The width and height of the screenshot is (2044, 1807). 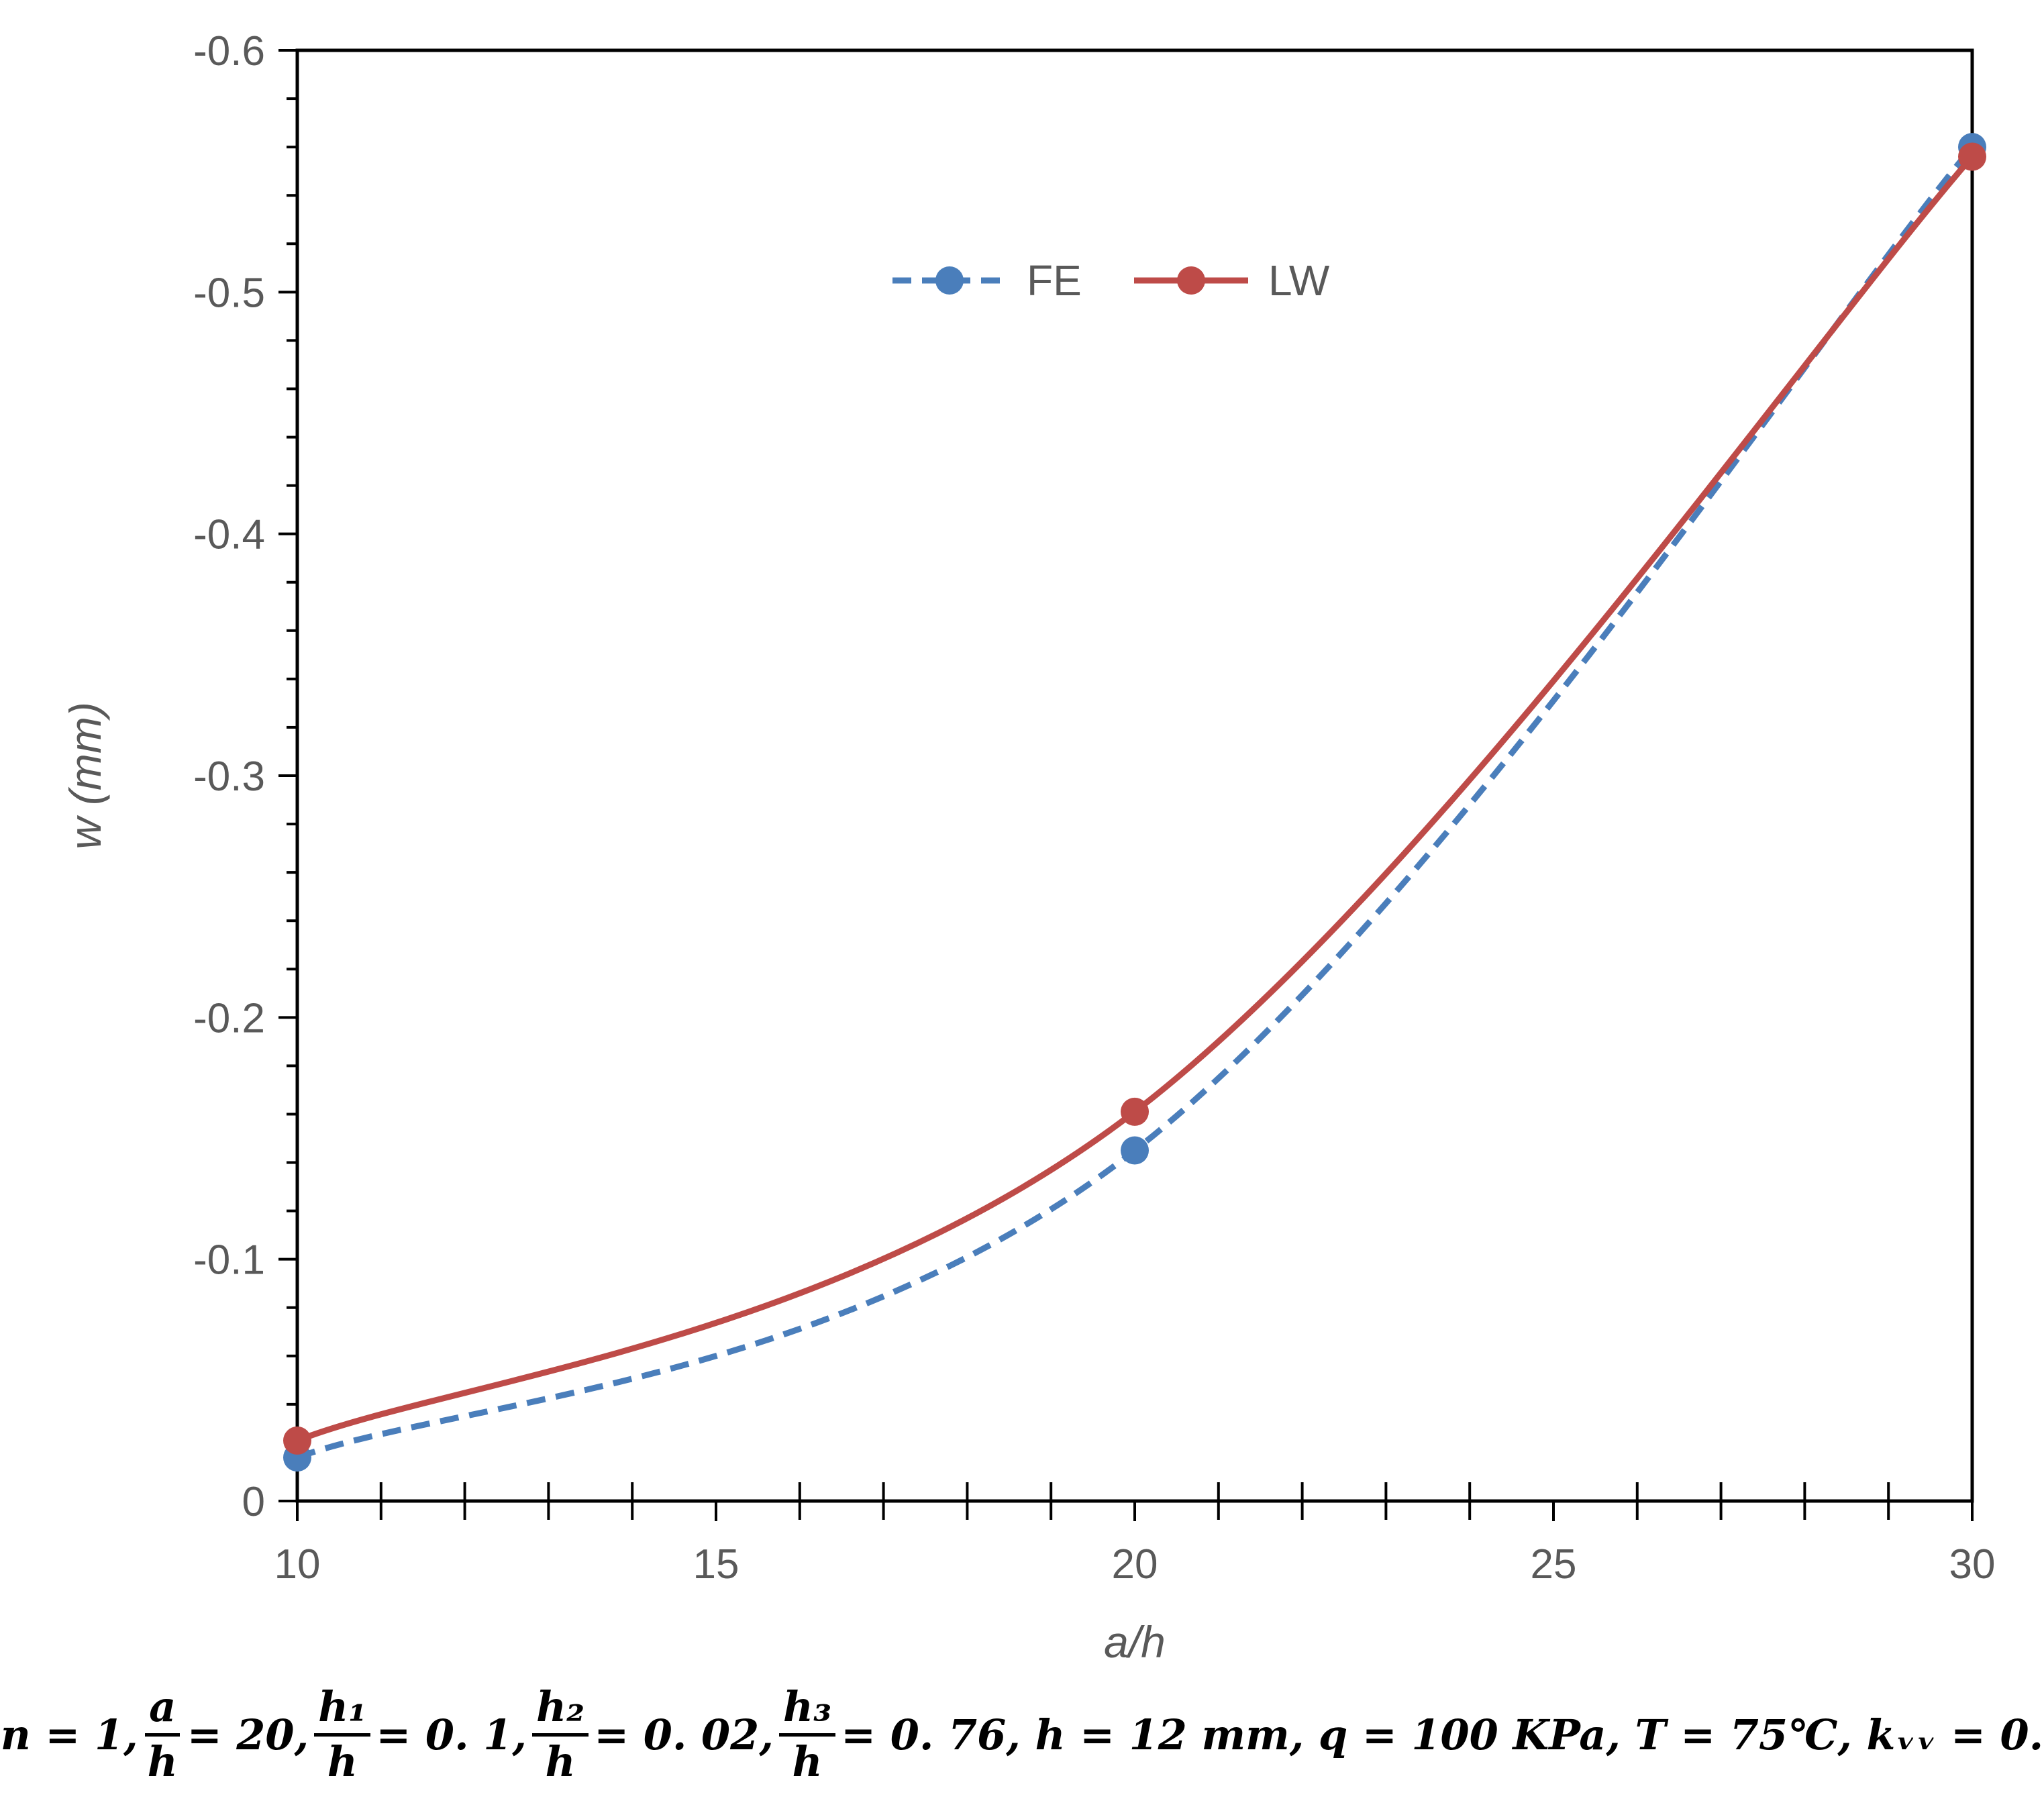 I want to click on y-tick-label: -0.1, so click(x=229, y=1260).